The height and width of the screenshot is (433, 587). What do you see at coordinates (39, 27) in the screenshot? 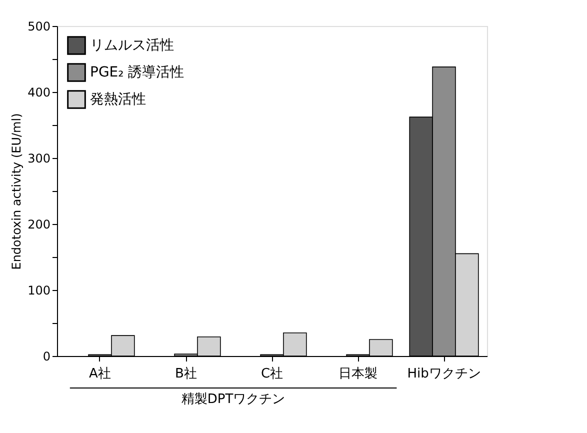
I see `y-tick-label: 500` at bounding box center [39, 27].